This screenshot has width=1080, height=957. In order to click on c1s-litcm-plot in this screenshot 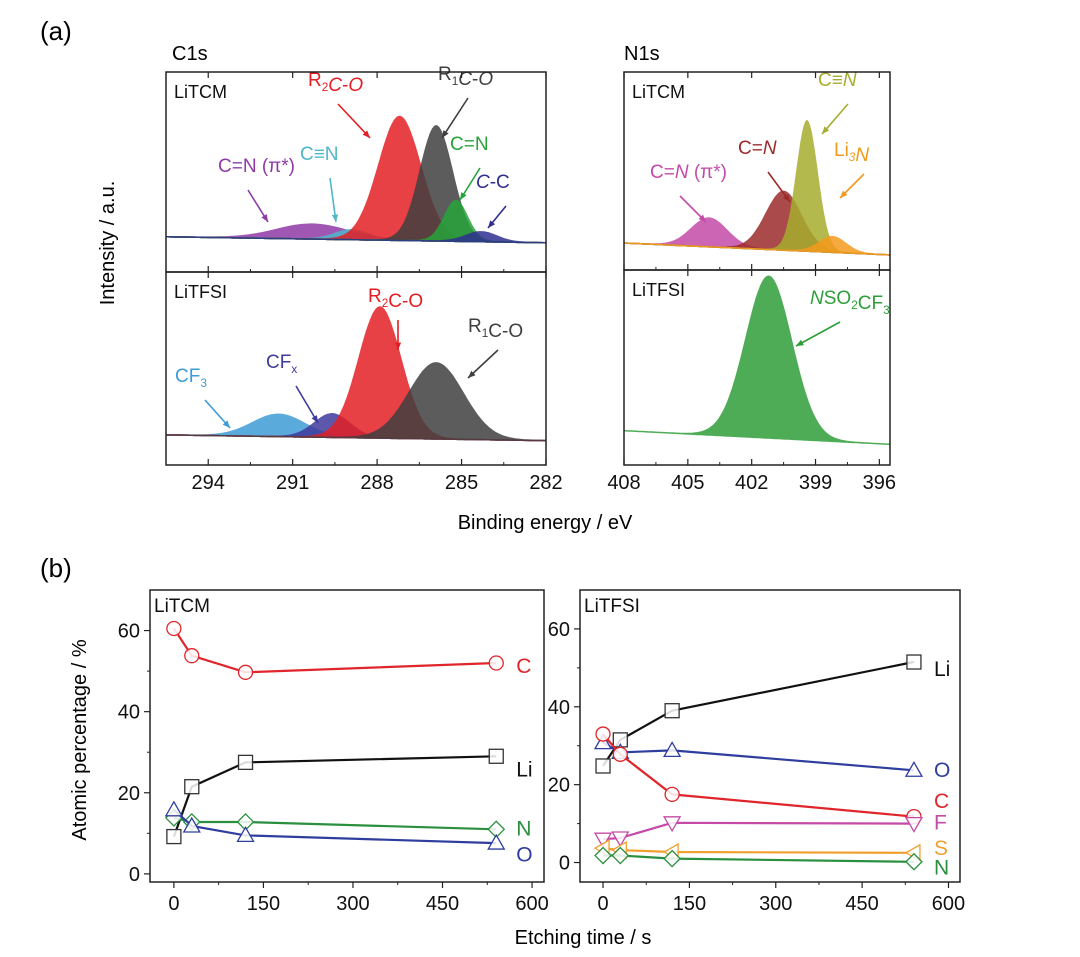, I will do `click(356, 179)`.